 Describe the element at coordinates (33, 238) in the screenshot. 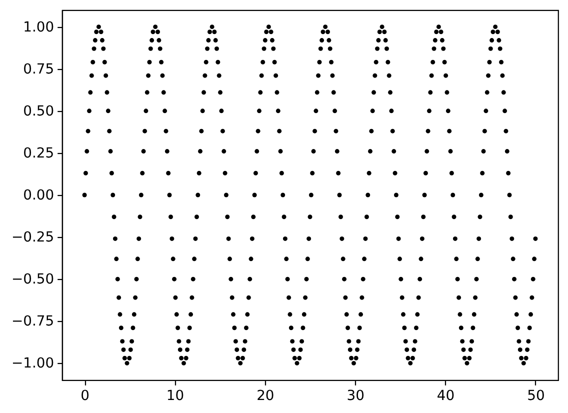

I see `y-tick-label: −0.25` at that location.